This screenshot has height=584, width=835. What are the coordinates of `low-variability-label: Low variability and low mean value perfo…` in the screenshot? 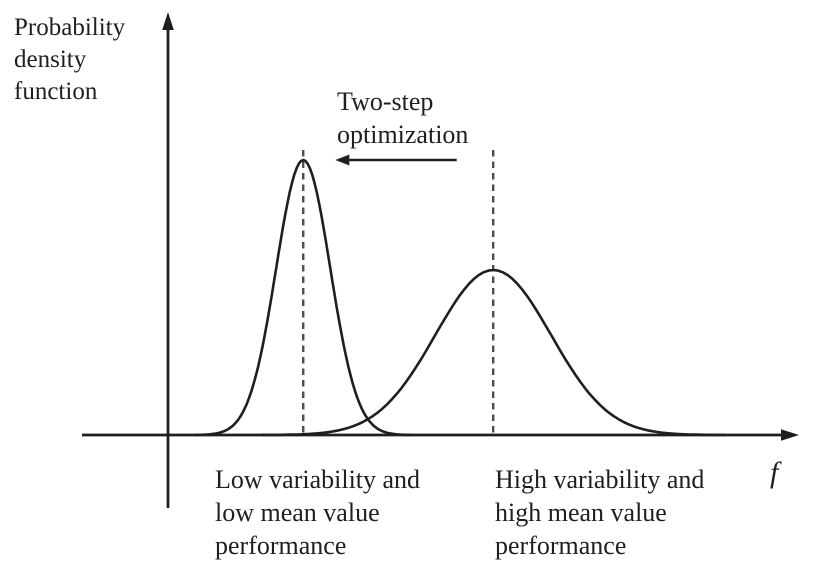 It's located at (317, 512).